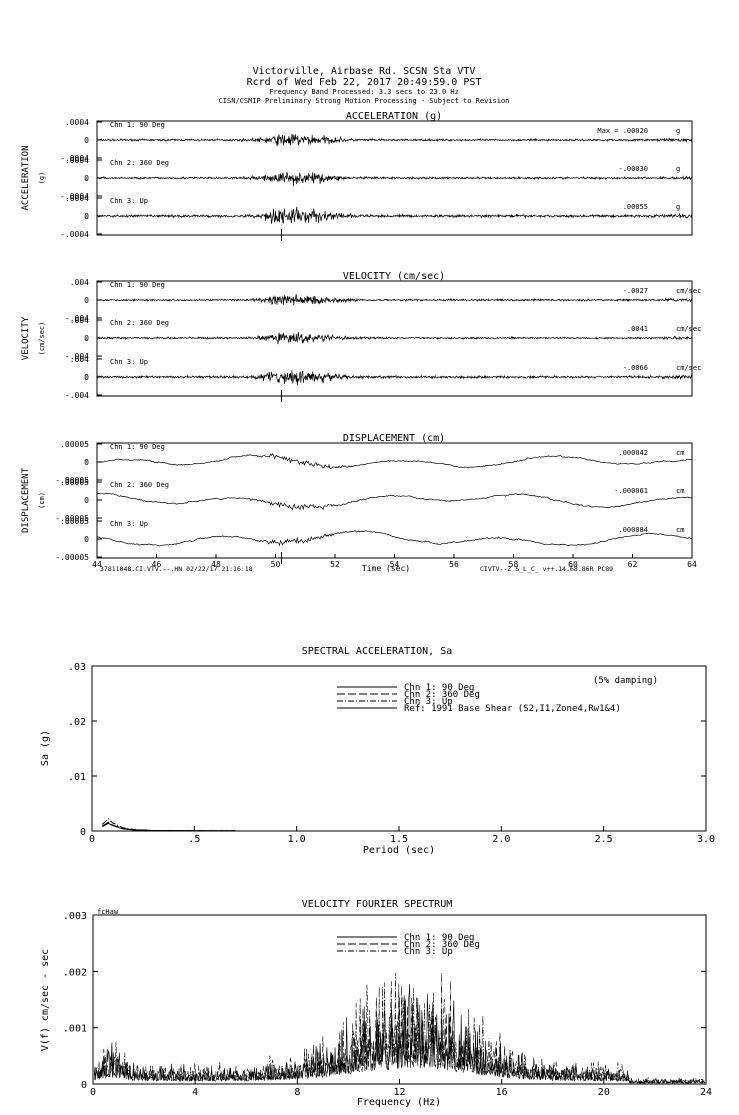 The image size is (739, 1115). Describe the element at coordinates (97, 564) in the screenshot. I see `x-tick-label: 44` at that location.